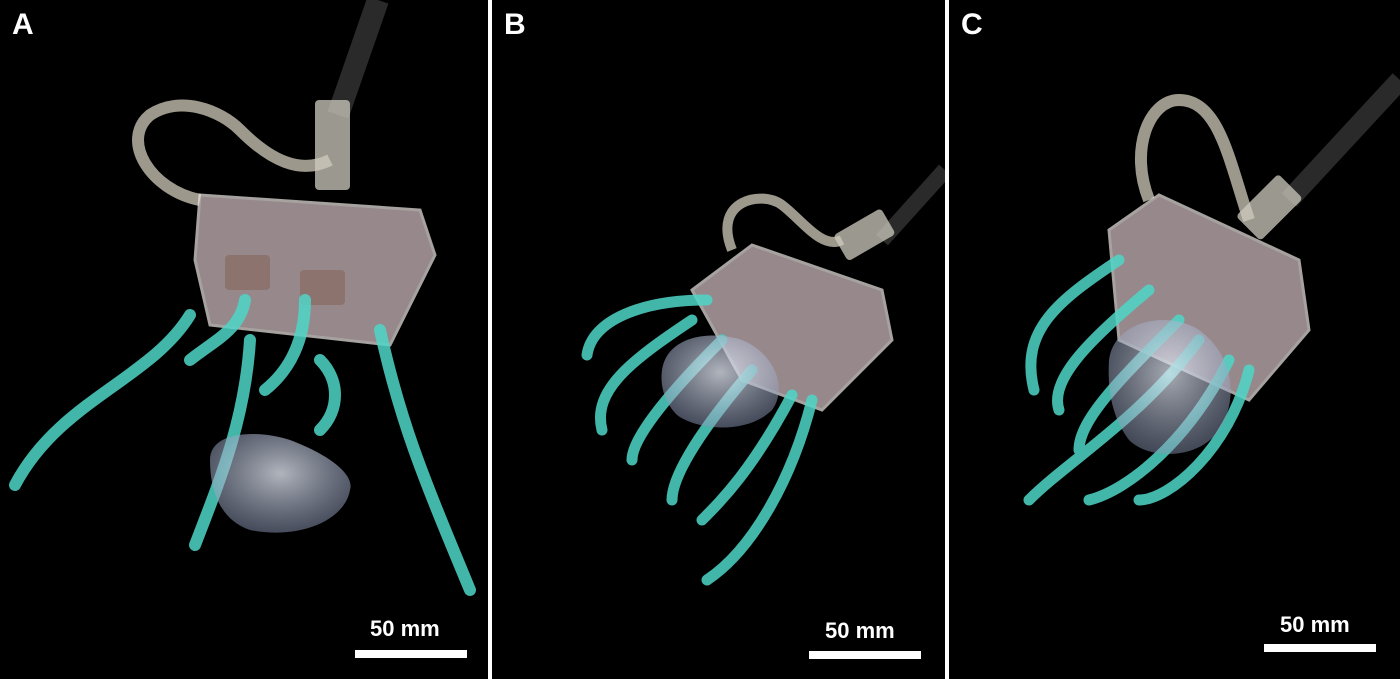 The width and height of the screenshot is (1400, 679). I want to click on panel-label: A, so click(23, 24).